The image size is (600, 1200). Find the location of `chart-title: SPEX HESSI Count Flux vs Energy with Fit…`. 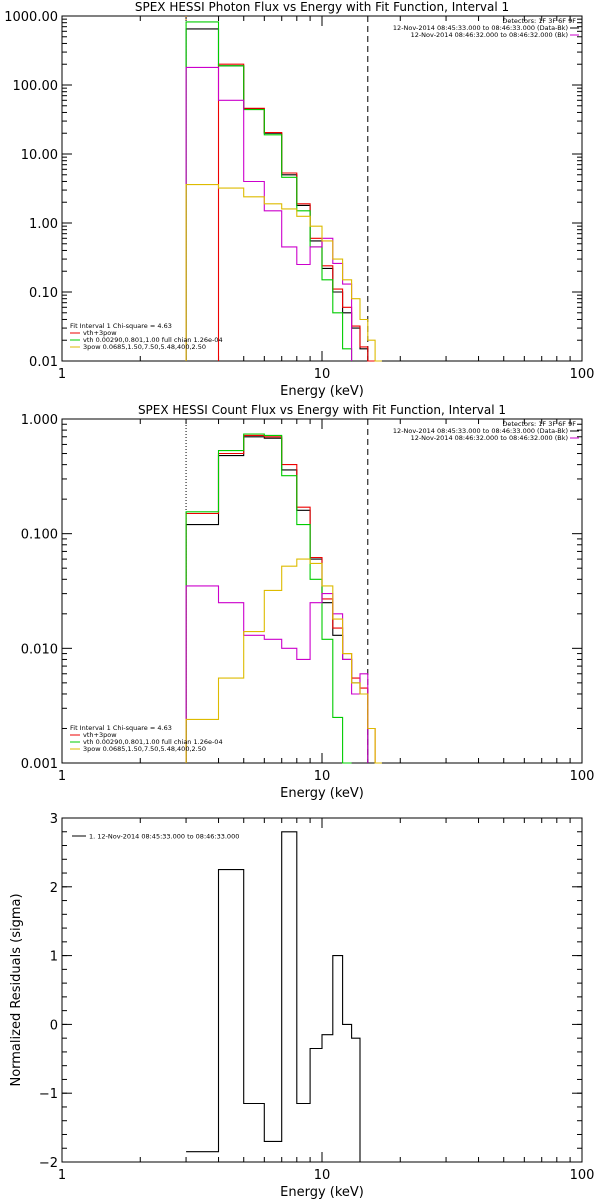

chart-title: SPEX HESSI Count Flux vs Energy with Fit… is located at coordinates (322, 410).